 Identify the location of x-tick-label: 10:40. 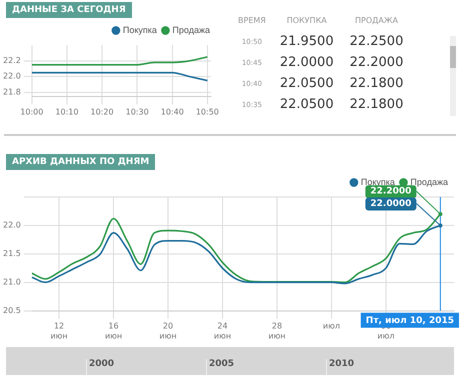
(172, 111).